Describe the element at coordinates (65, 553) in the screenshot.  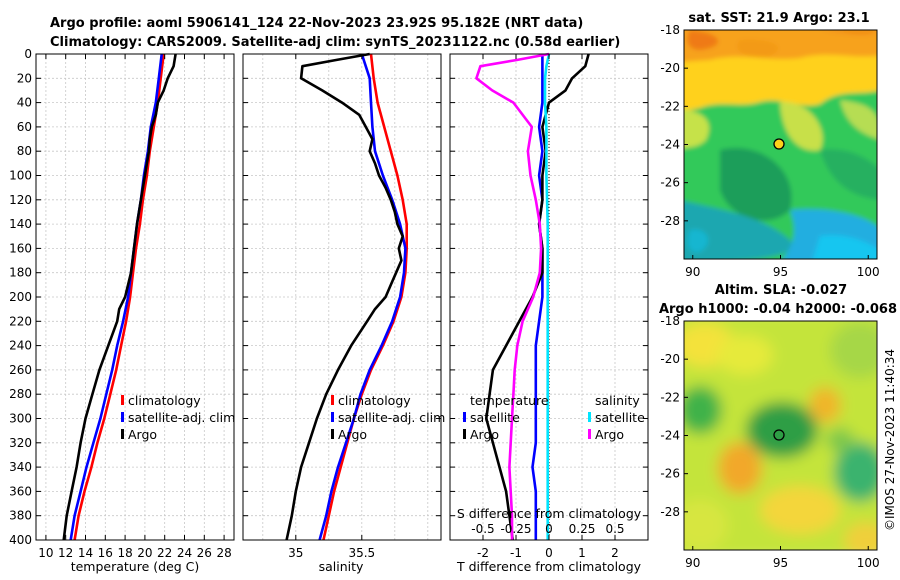
I see `x-tick-label: 12` at that location.